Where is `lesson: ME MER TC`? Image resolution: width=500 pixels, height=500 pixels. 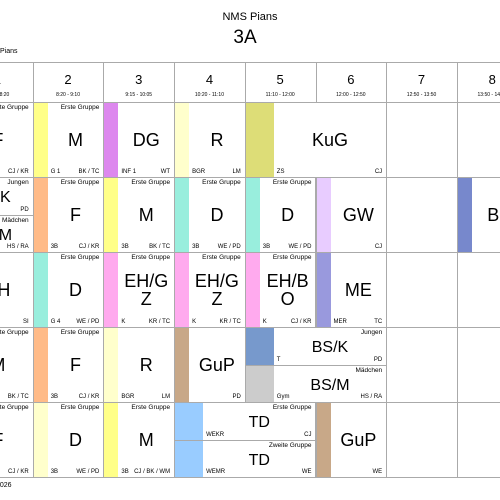
lesson: ME MER TC is located at coordinates (351, 290).